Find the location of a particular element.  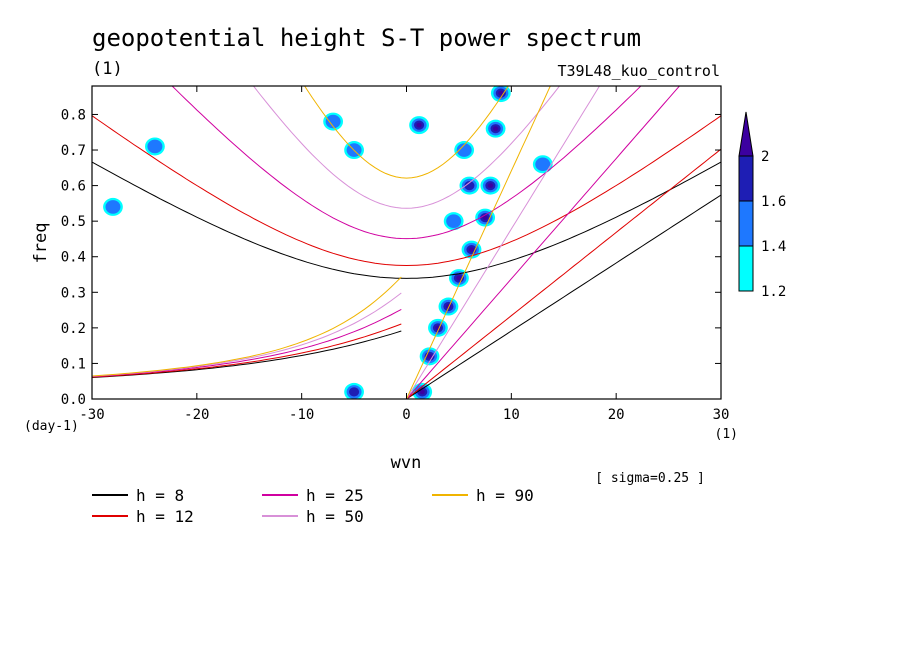

chart-title: geopotential height S-T power spectrum is located at coordinates (366, 38).